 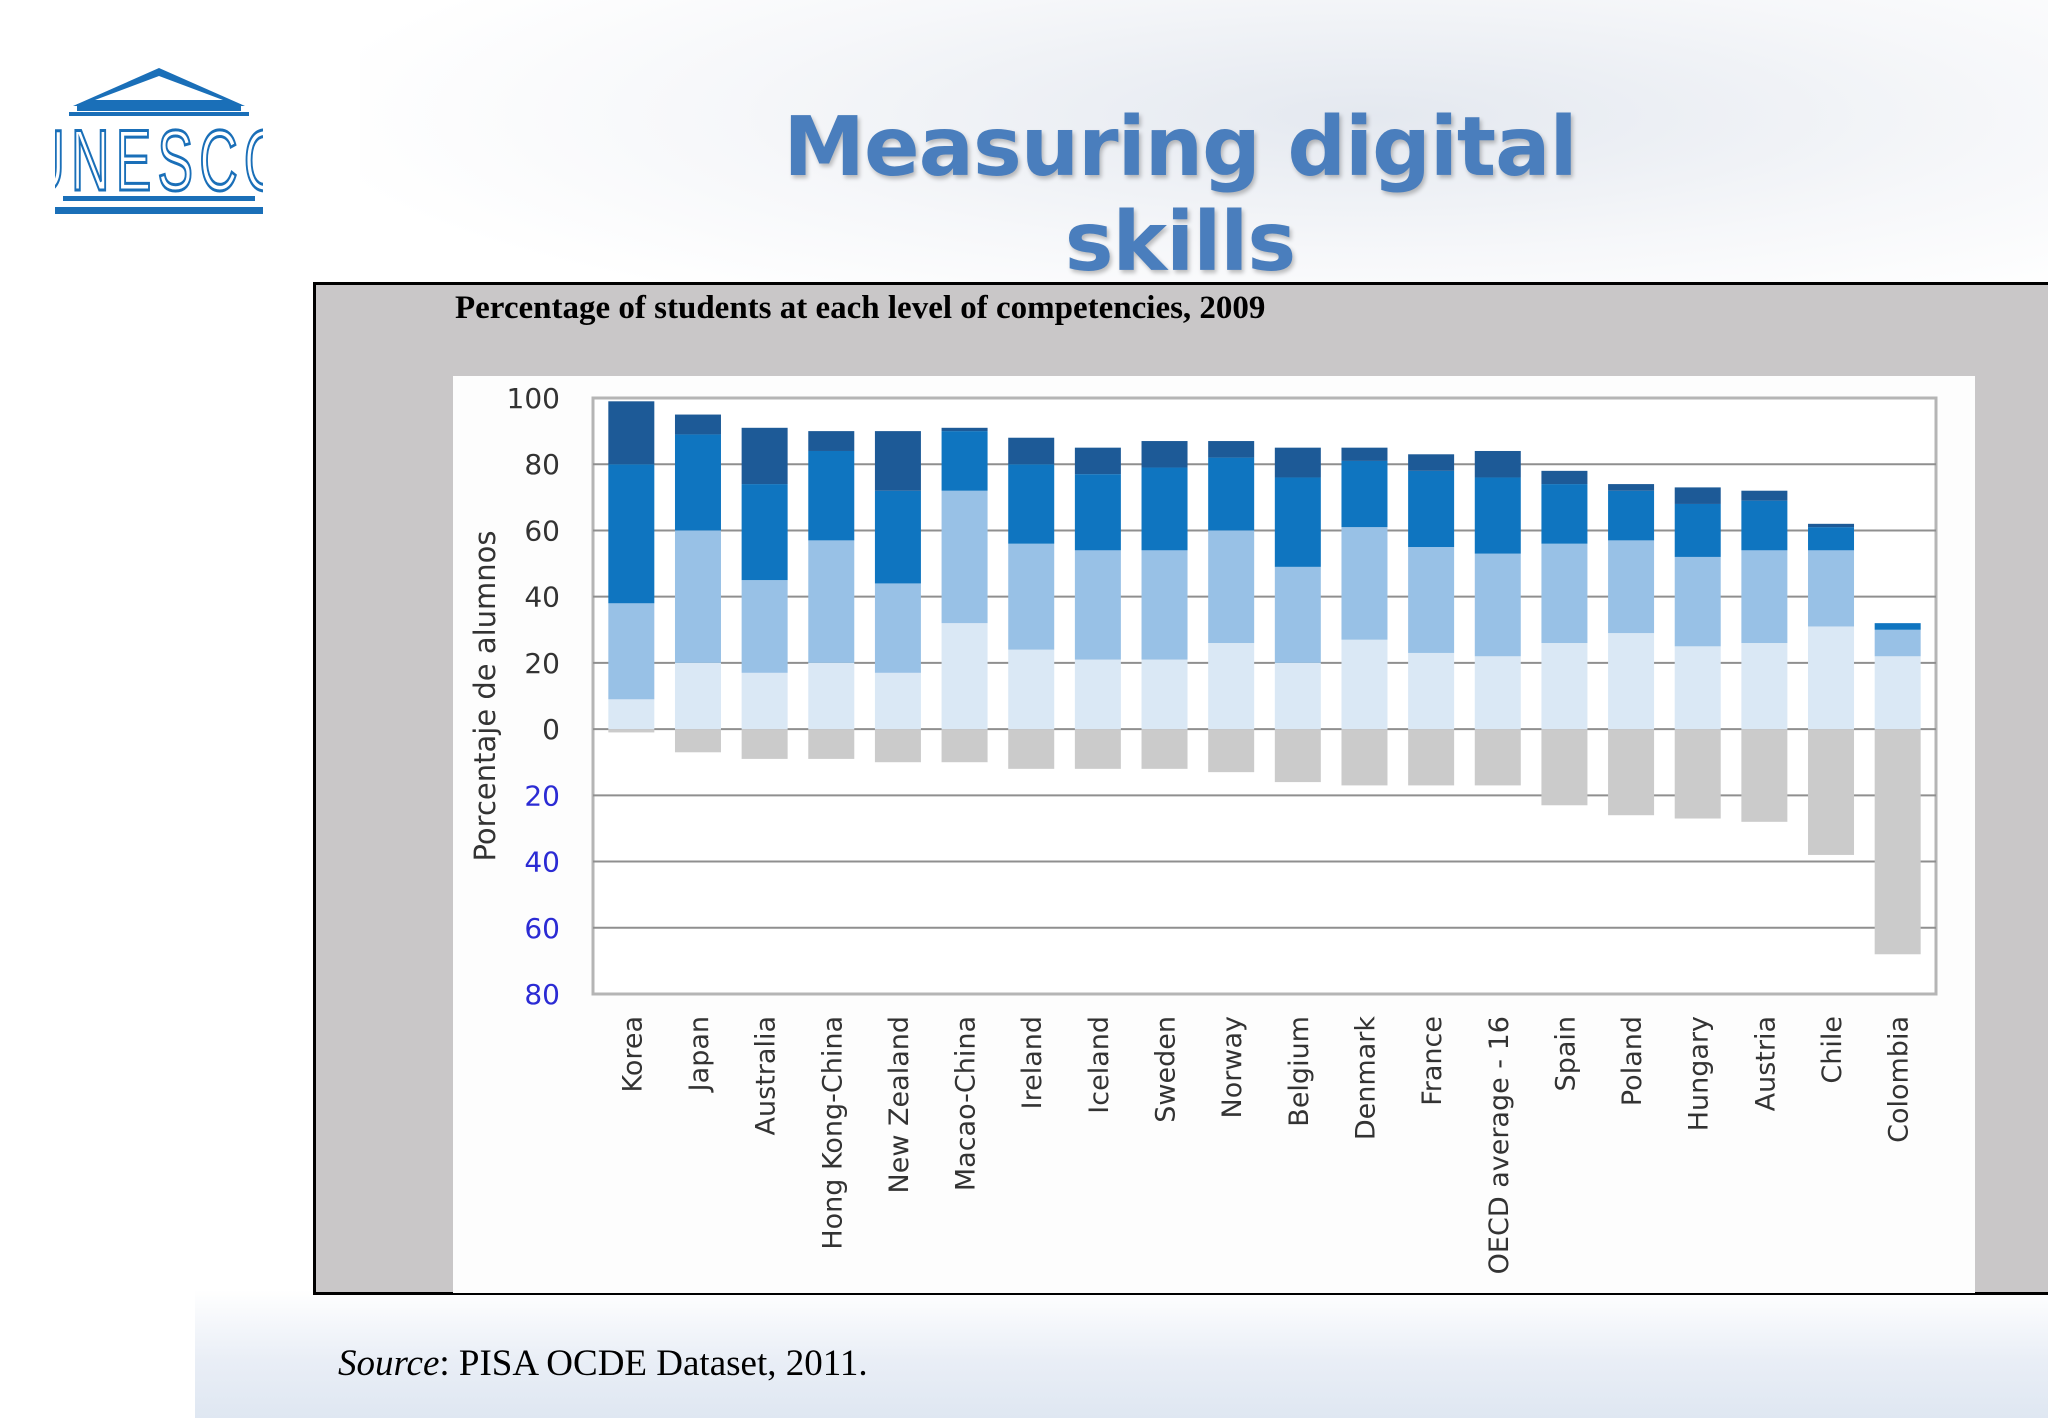 I want to click on x-tick-label: Austria, so click(x=1765, y=1063).